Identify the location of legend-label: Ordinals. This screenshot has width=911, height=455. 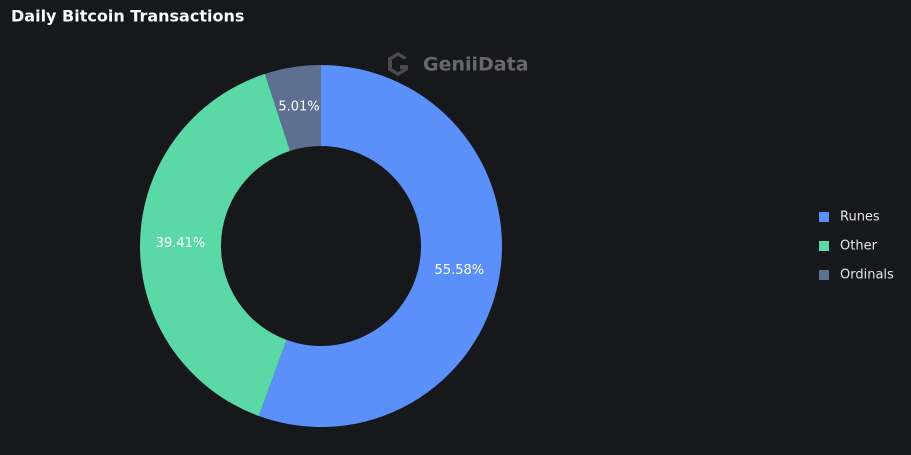
(867, 275).